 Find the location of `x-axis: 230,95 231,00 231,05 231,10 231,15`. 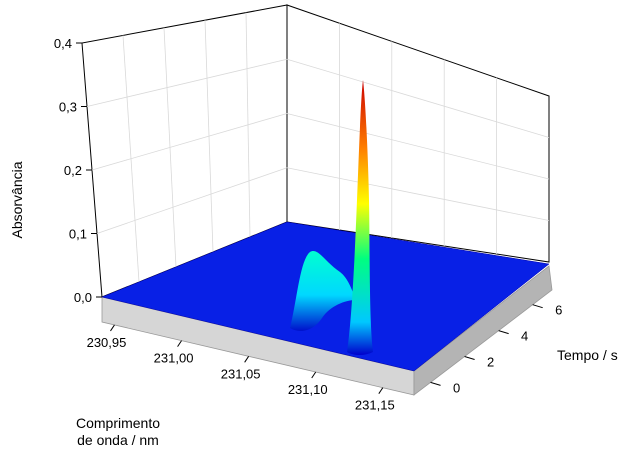

x-axis: 230,95 231,00 231,05 231,10 231,15 is located at coordinates (241, 368).